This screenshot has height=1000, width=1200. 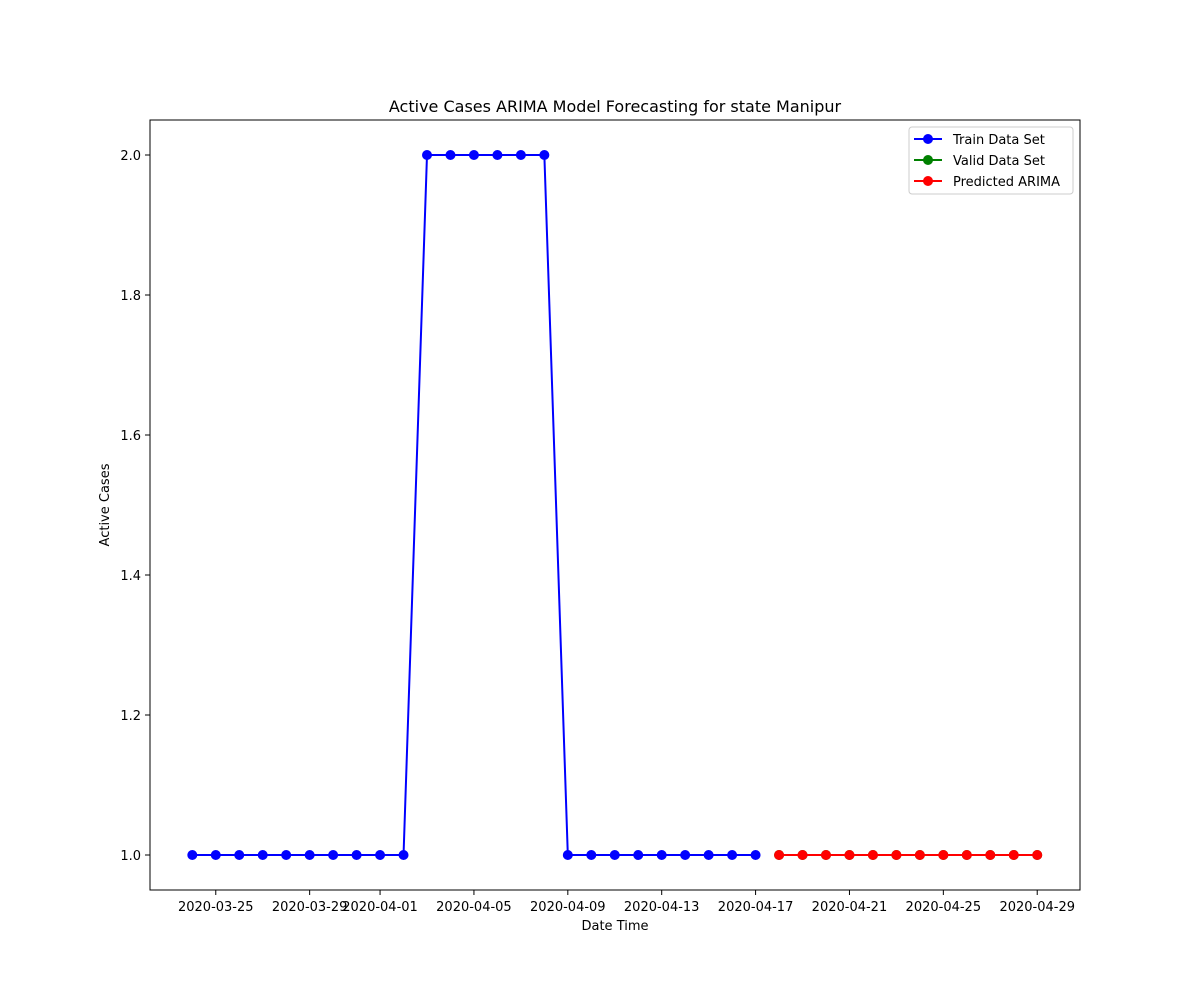 What do you see at coordinates (568, 907) in the screenshot?
I see `x-tick-label: 2020-04-09` at bounding box center [568, 907].